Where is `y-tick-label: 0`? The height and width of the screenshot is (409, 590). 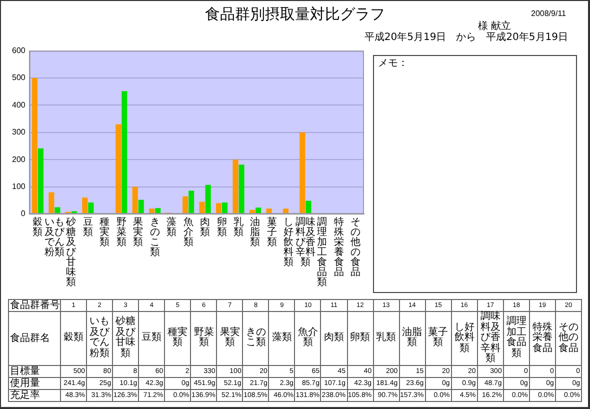
y-tick-label: 0 is located at coordinates (23, 213).